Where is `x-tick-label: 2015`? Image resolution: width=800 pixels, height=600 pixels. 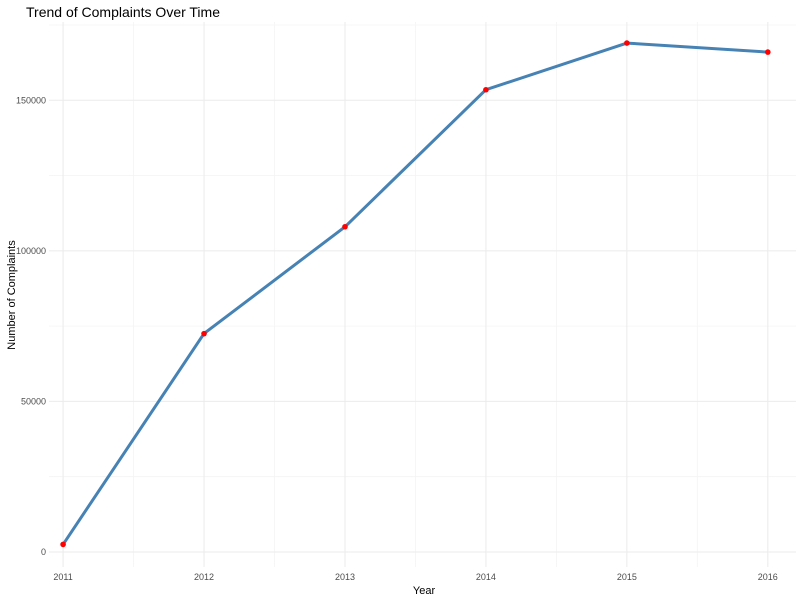
x-tick-label: 2015 is located at coordinates (627, 577).